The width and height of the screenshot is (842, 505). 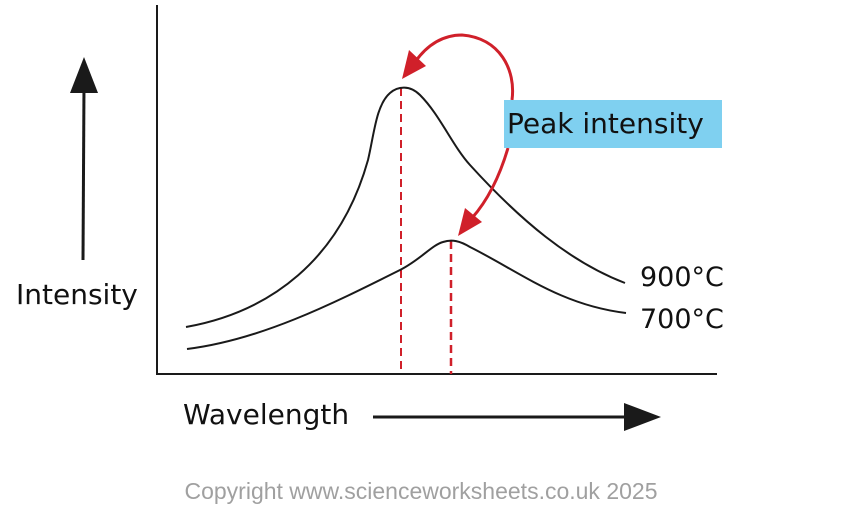 I want to click on y-axis-label: Intensity, so click(x=77, y=294).